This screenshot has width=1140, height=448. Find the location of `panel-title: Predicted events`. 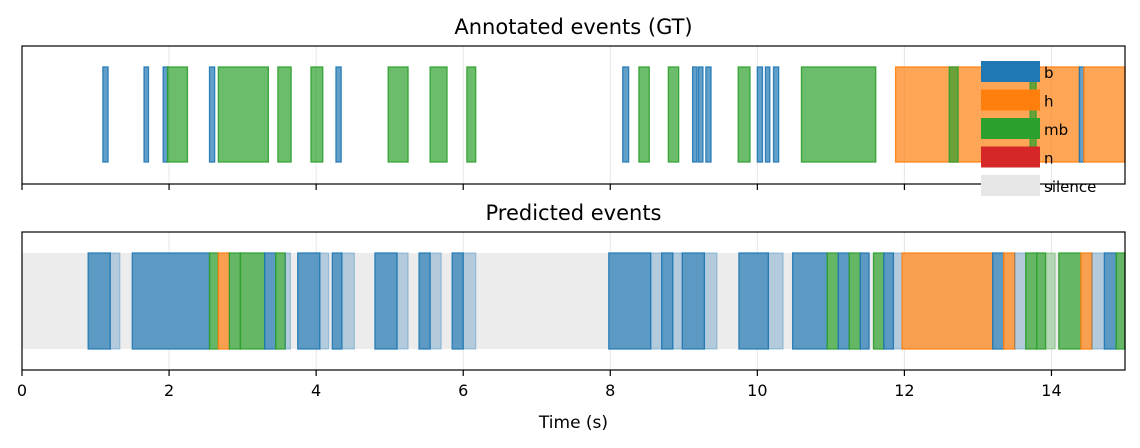

panel-title: Predicted events is located at coordinates (573, 213).